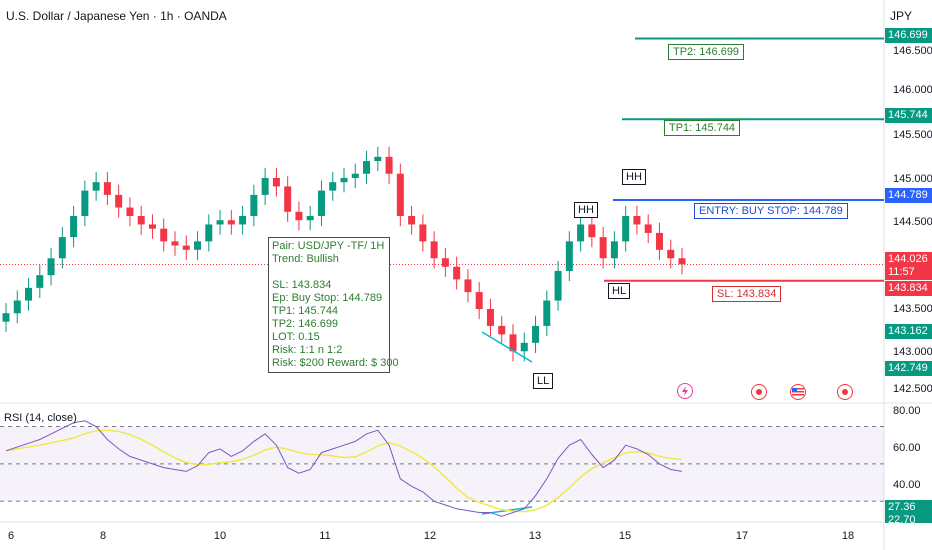  What do you see at coordinates (296, 337) in the screenshot?
I see `info-line: LOT: 0.15` at bounding box center [296, 337].